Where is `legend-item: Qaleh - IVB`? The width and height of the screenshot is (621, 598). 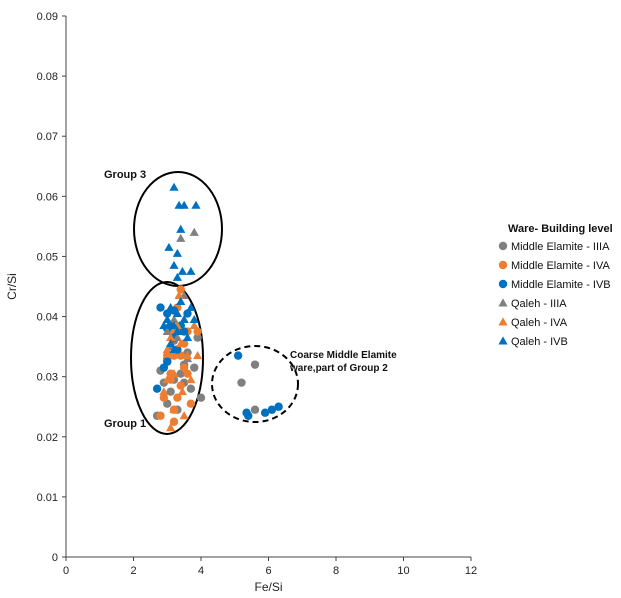 legend-item: Qaleh - IVB is located at coordinates (533, 342).